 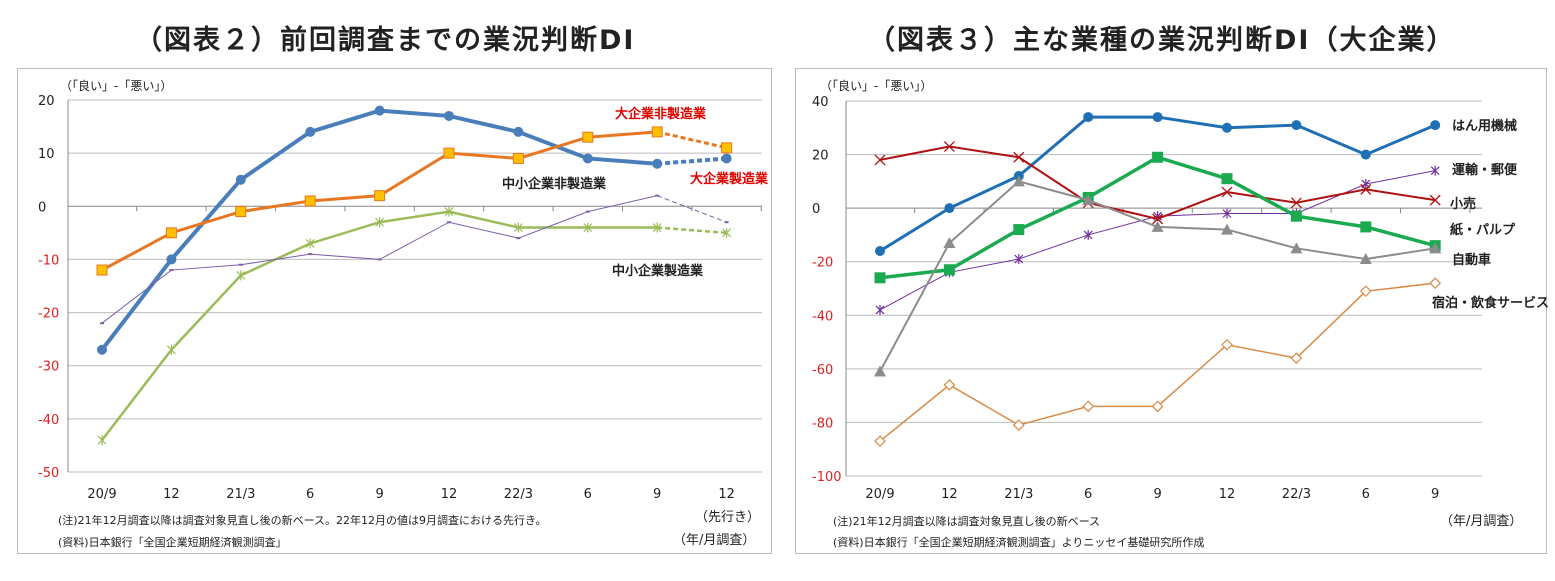 I want to click on y-tick-label: -30, so click(x=48, y=367).